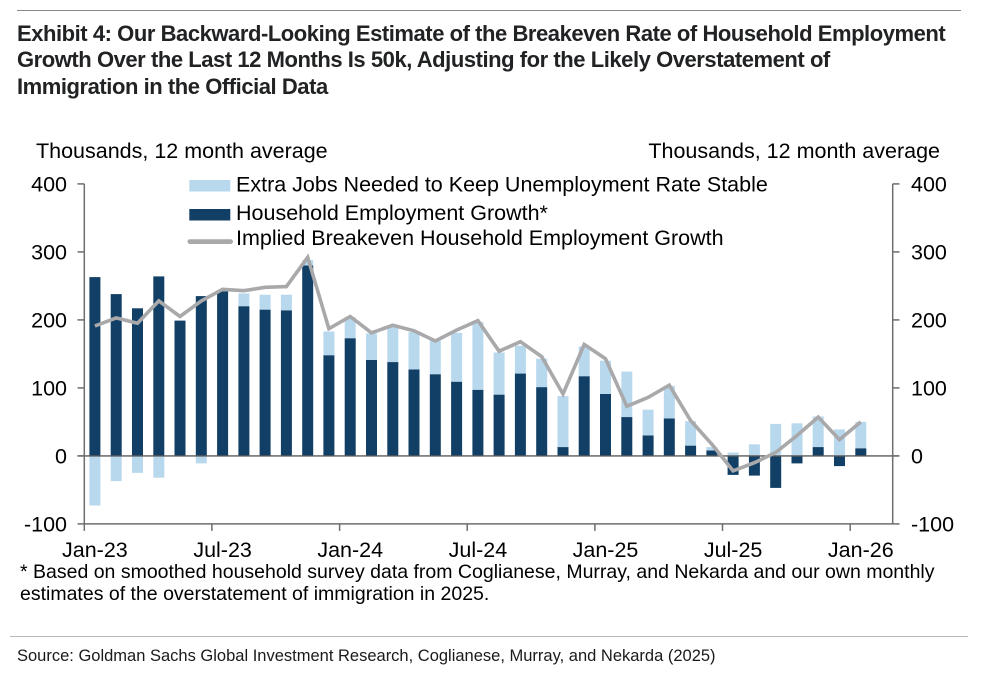  What do you see at coordinates (392, 213) in the screenshot?
I see `svg-text: Household Employment Growth*` at bounding box center [392, 213].